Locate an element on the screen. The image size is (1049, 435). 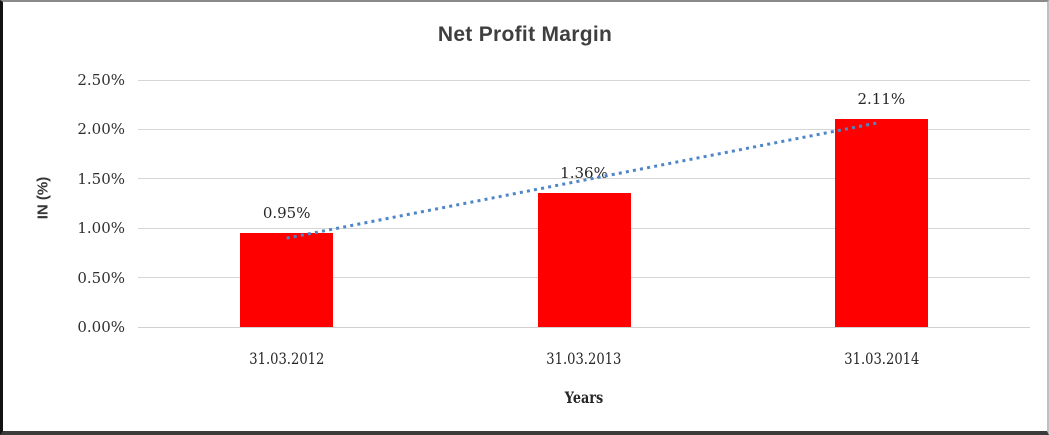
bar-31.03.2014 is located at coordinates (881, 222).